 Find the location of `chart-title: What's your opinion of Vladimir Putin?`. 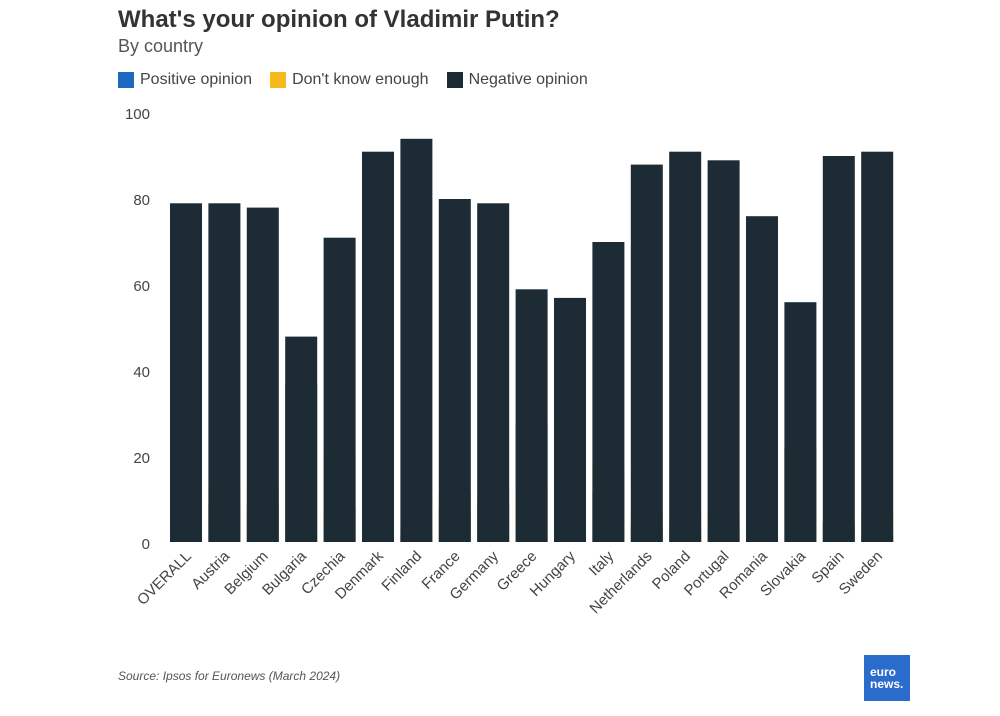

chart-title: What's your opinion of Vladimir Putin? is located at coordinates (339, 19).